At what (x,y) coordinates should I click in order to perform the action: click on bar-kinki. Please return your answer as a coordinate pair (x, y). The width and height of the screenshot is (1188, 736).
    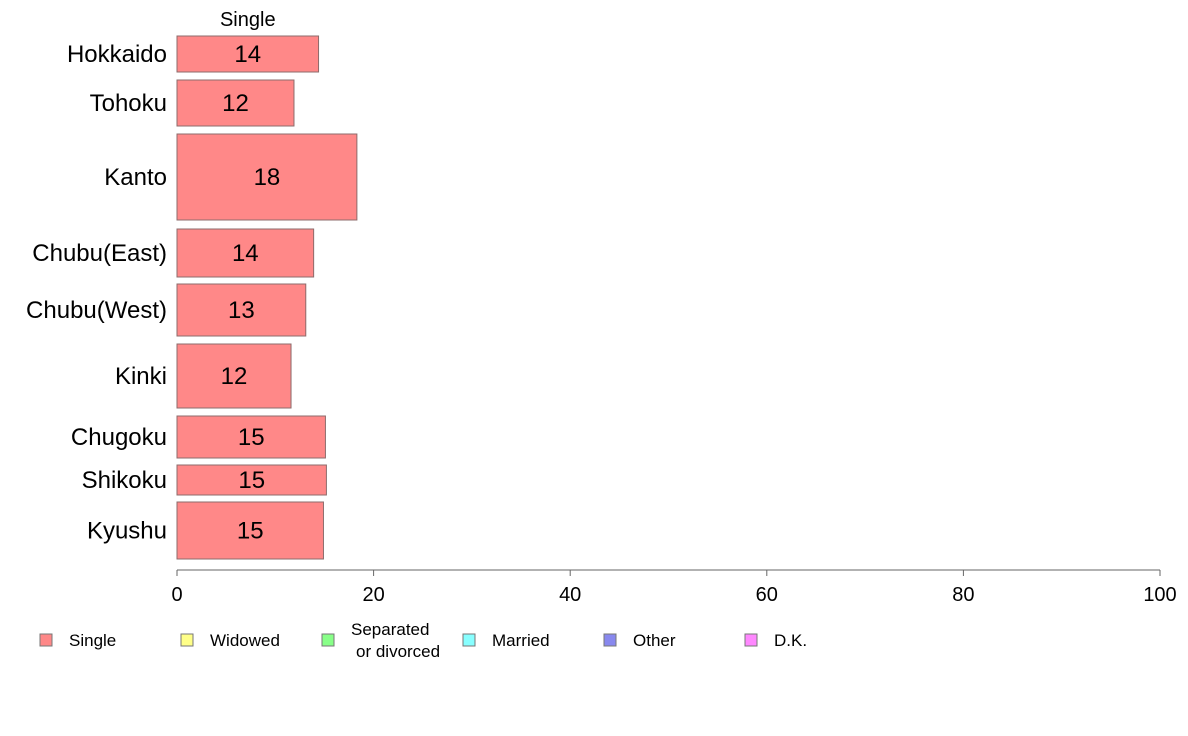
    Looking at the image, I should click on (234, 376).